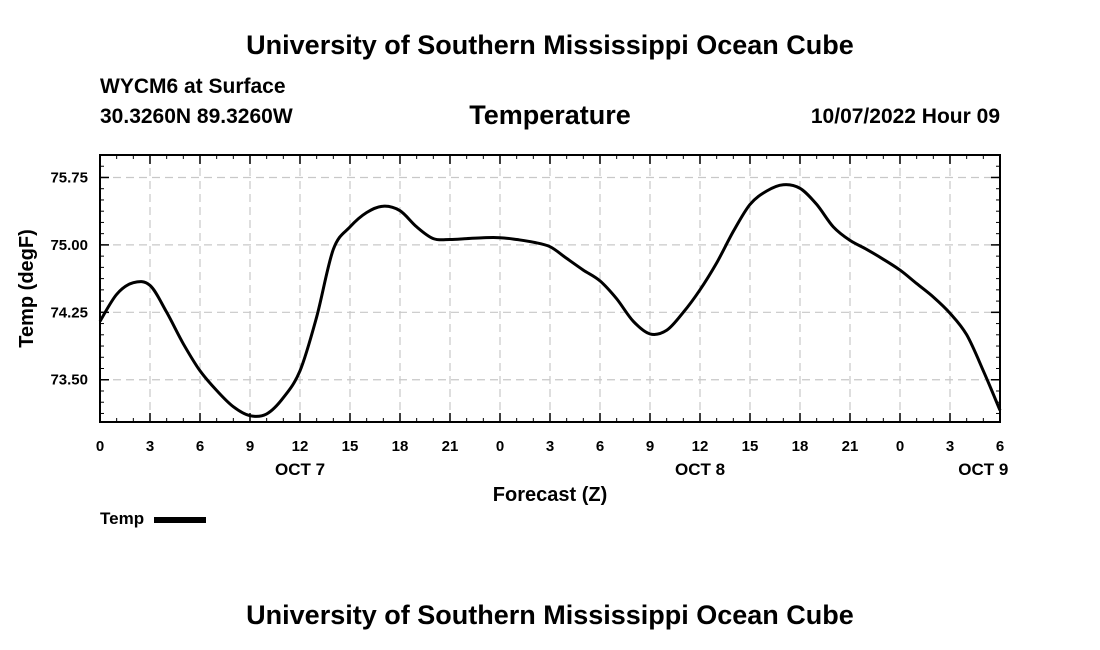 The image size is (1100, 650). I want to click on x-date-label: OCT 9, so click(983, 469).